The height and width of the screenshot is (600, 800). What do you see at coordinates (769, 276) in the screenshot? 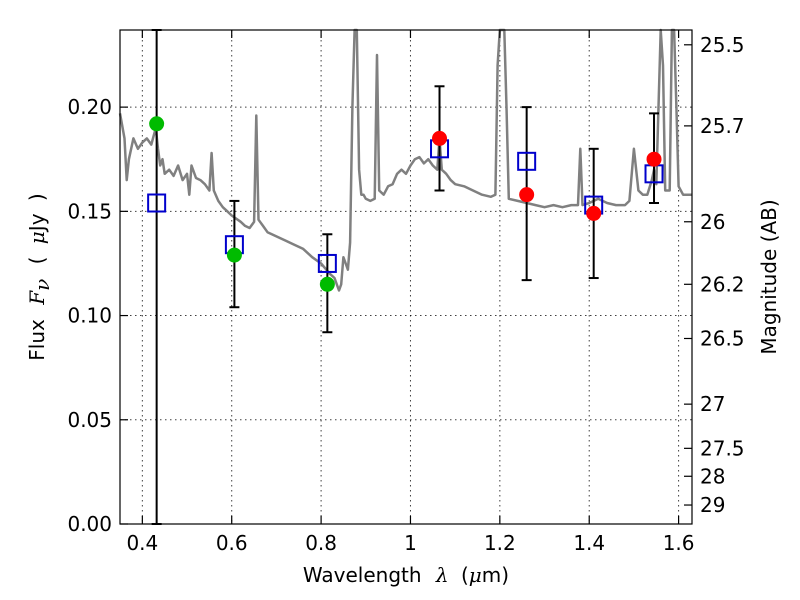
I see `right-y-axis-label: Magnitude (AB)` at bounding box center [769, 276].